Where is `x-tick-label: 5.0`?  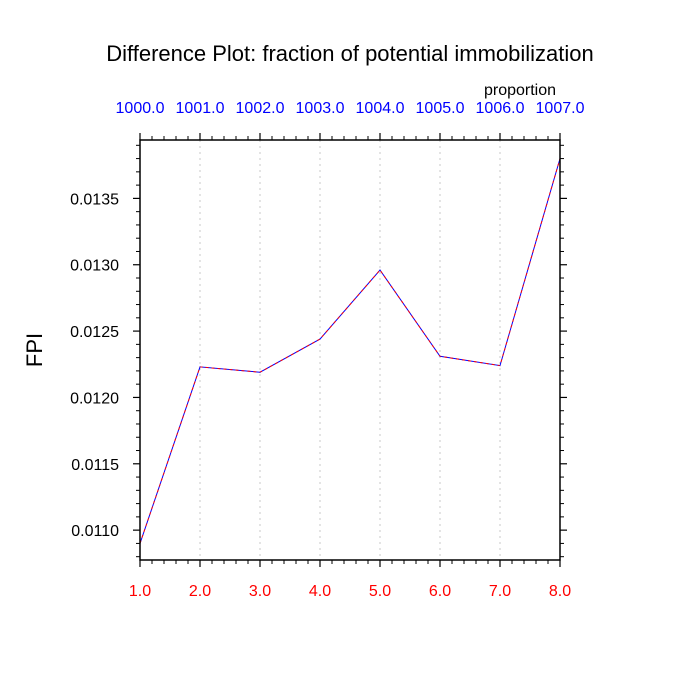 x-tick-label: 5.0 is located at coordinates (380, 591).